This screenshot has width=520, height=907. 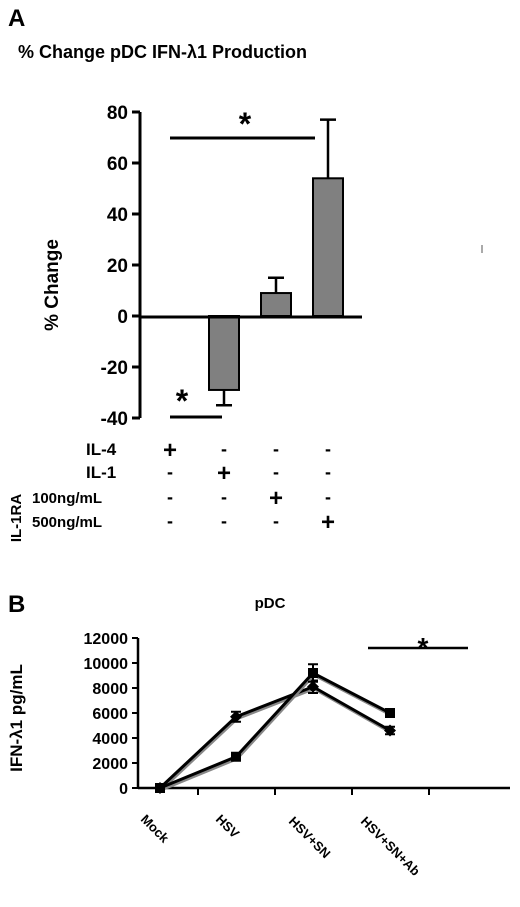 I want to click on panel-b-sig-star: *, so click(x=423, y=647).